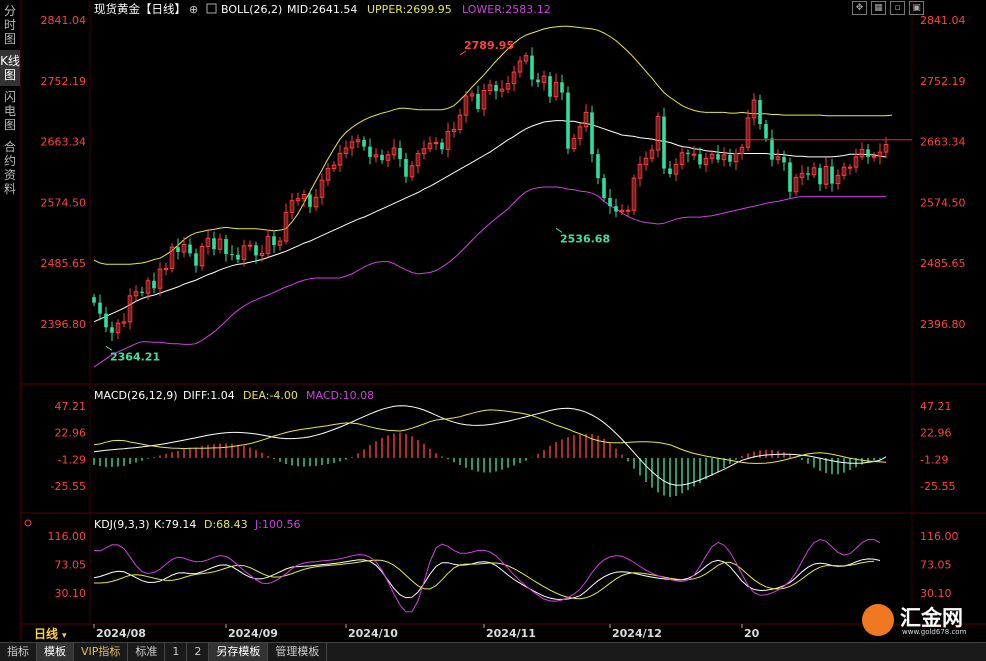 The height and width of the screenshot is (661, 986). Describe the element at coordinates (147, 652) in the screenshot. I see `tab-standard: 标准` at that location.